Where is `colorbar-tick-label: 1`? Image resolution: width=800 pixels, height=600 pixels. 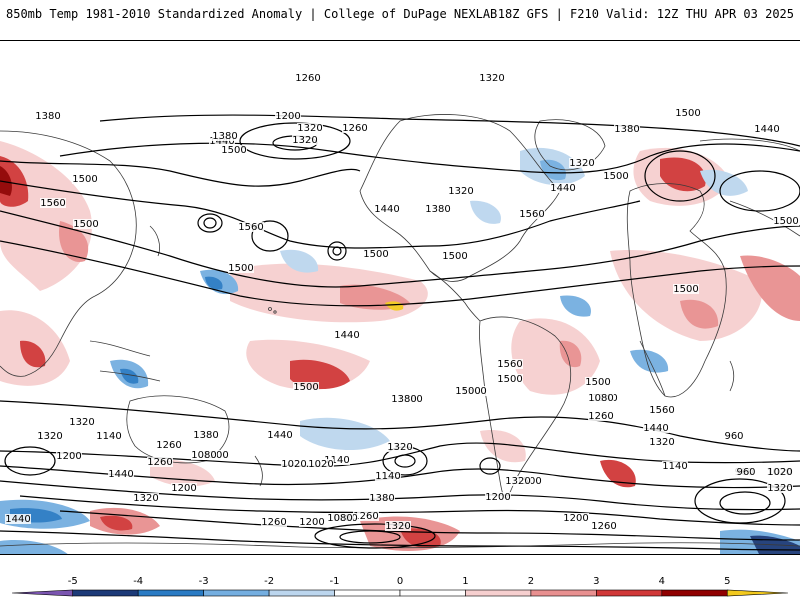 colorbar-tick-label: 1 is located at coordinates (465, 581).